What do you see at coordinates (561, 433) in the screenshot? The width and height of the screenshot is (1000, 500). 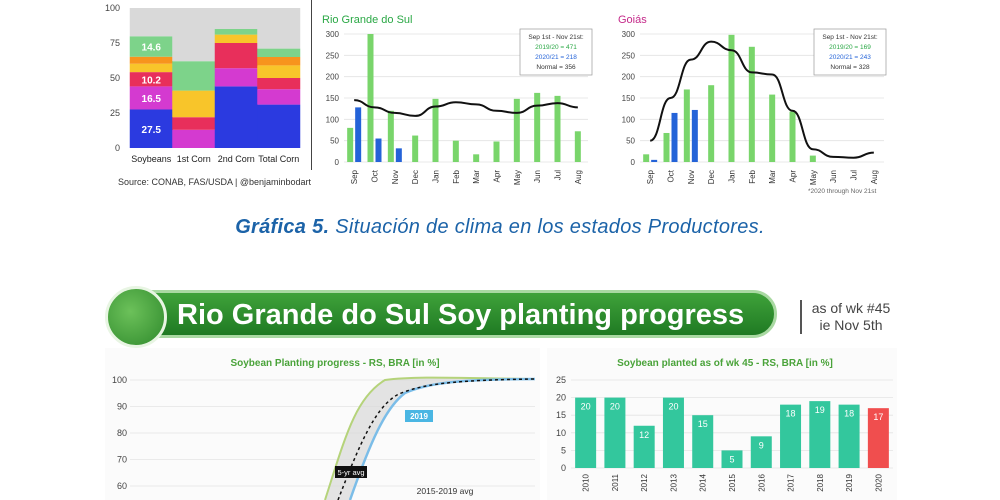 I see `week45-ytick: 10` at bounding box center [561, 433].